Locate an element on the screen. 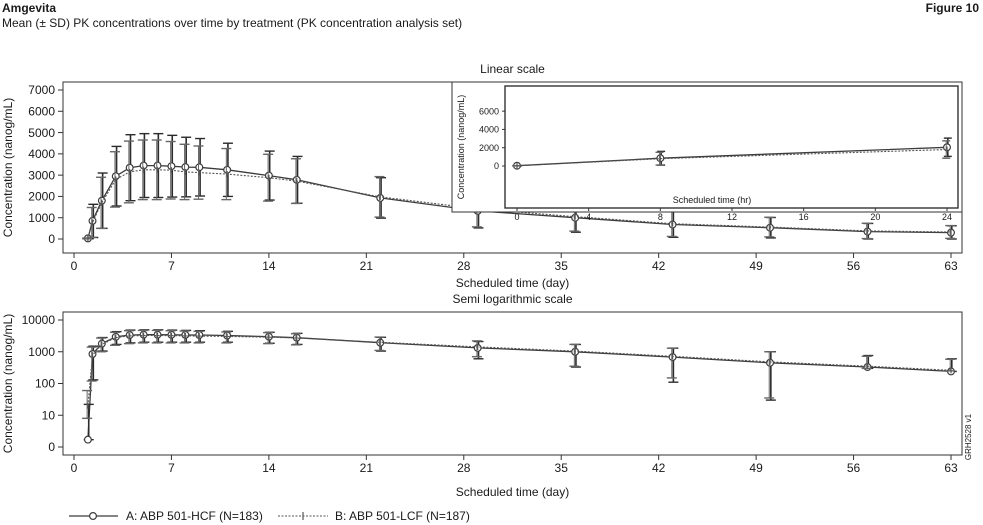 The image size is (983, 525). x-tick-label: 16 is located at coordinates (804, 217).